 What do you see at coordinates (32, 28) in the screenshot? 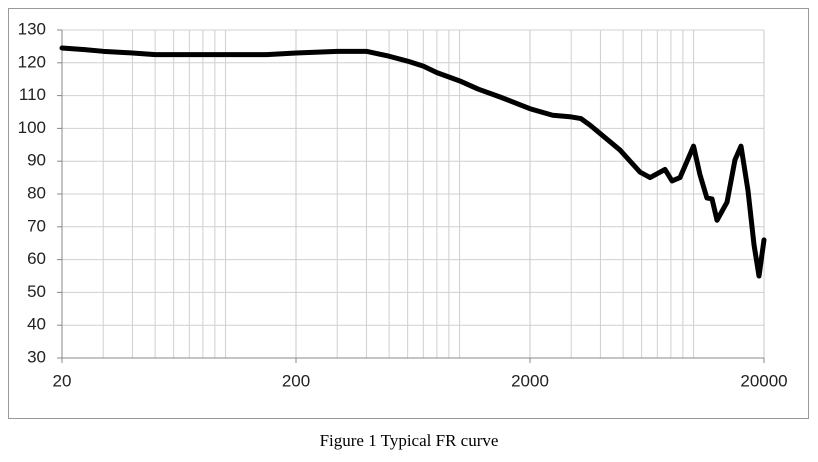
I see `y-tick-label: 130` at bounding box center [32, 28].